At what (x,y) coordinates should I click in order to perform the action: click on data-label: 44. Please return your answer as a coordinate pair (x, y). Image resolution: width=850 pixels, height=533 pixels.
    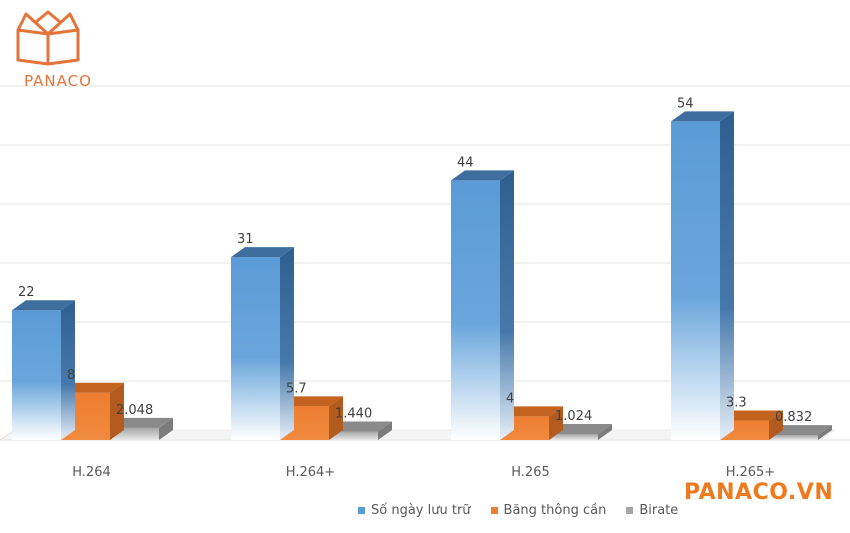
    Looking at the image, I should click on (465, 162).